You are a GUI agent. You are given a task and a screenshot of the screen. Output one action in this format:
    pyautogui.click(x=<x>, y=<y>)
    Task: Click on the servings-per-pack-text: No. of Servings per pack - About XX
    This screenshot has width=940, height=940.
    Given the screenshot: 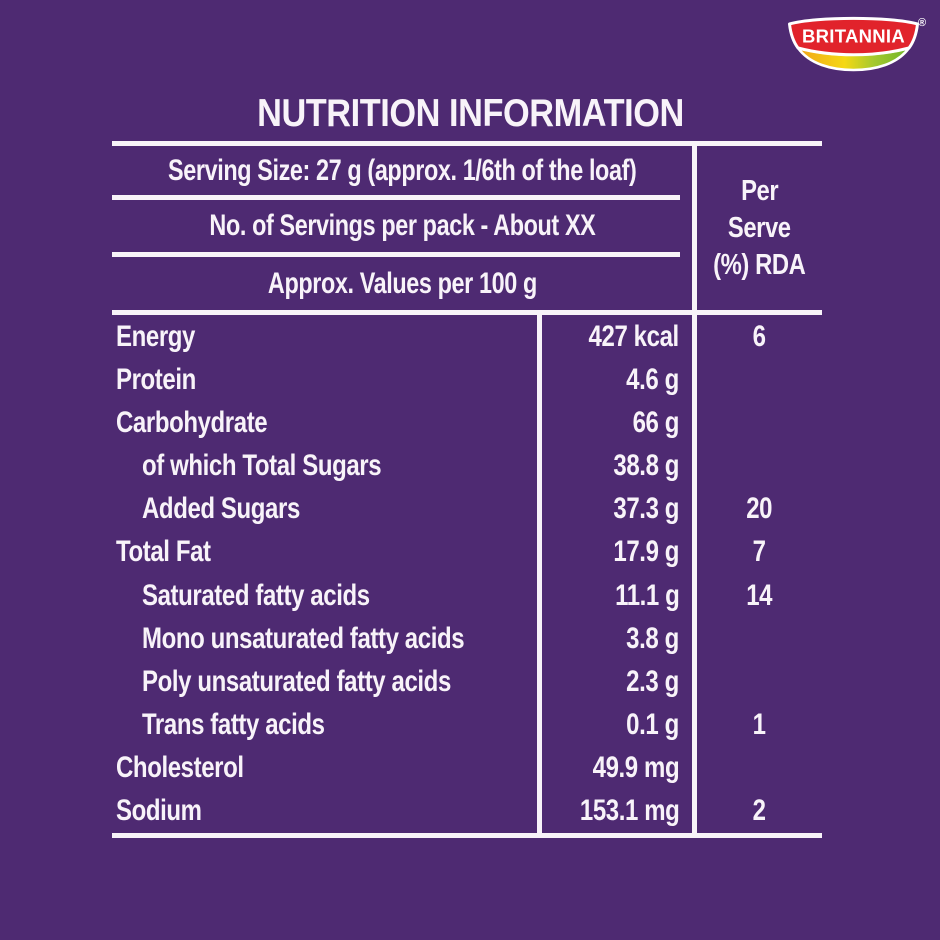 What is the action you would take?
    pyautogui.click(x=402, y=225)
    